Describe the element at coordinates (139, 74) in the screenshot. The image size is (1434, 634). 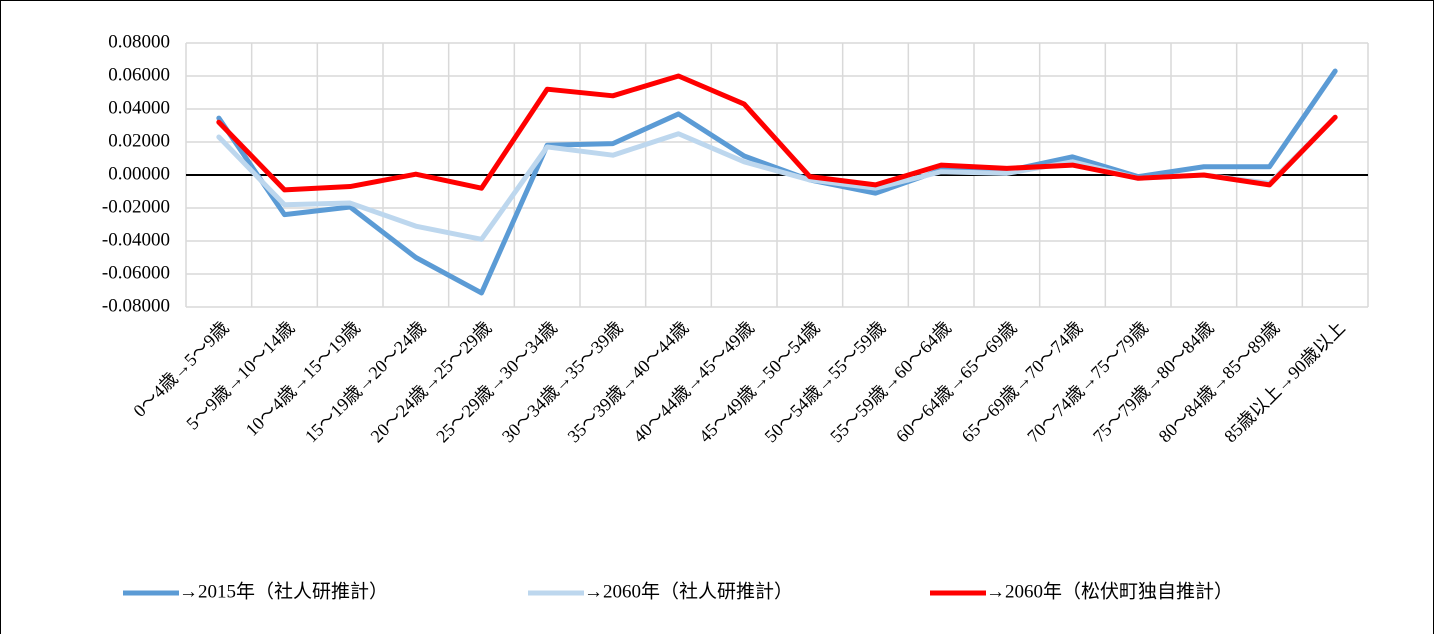
I see `y-tick-label: 0.06000` at that location.